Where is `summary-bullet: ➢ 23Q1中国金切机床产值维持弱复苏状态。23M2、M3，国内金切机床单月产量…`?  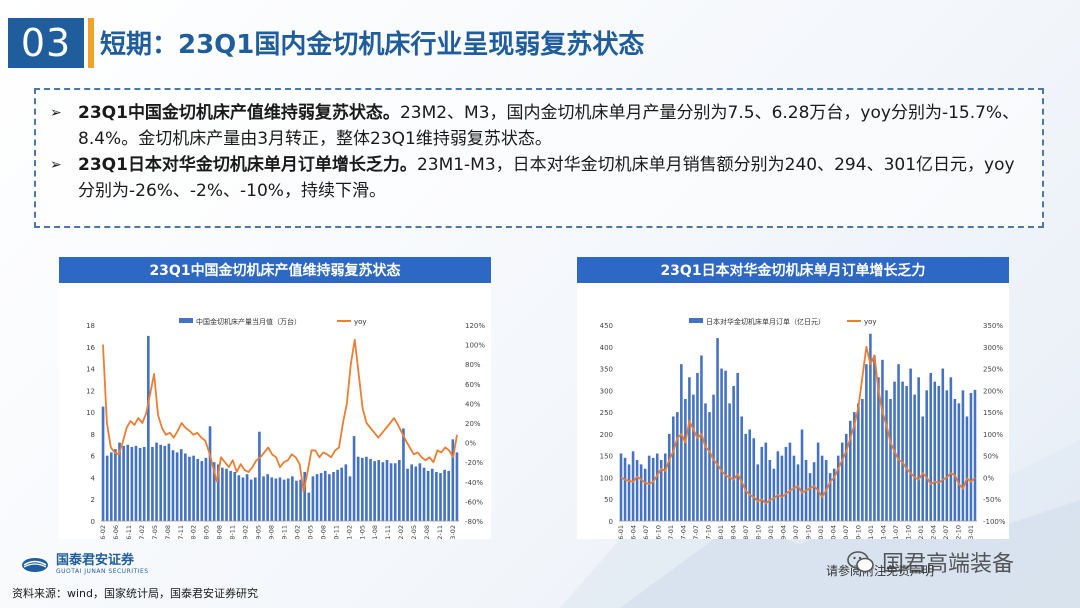 summary-bullet: ➢ 23Q1中国金切机床产值维持弱复苏状态。23M2、M3，国内金切机床单月产量… is located at coordinates (538, 126).